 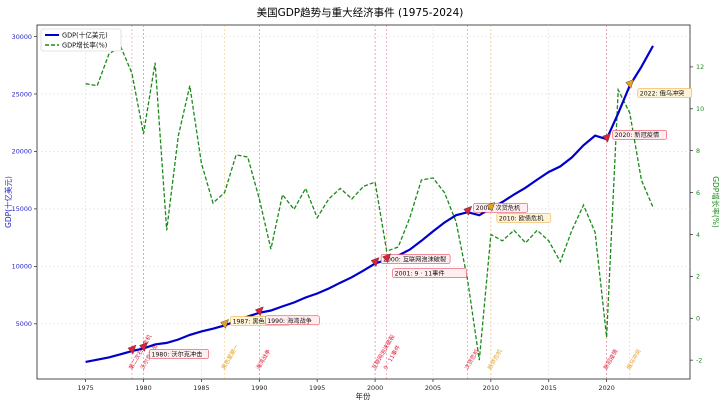 What do you see at coordinates (85, 35) in the screenshot?
I see `legend-gdp-label: GDP(十亿美元)` at bounding box center [85, 35].